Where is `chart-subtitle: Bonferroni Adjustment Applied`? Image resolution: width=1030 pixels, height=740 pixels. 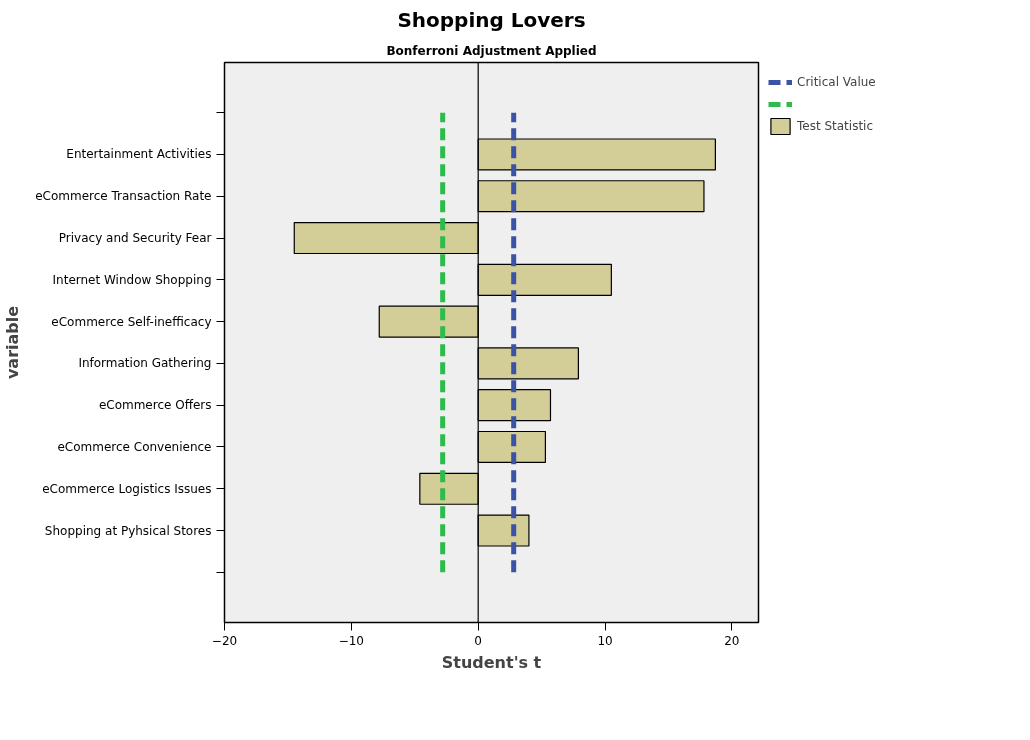
chart-subtitle: Bonferroni Adjustment Applied is located at coordinates (491, 50).